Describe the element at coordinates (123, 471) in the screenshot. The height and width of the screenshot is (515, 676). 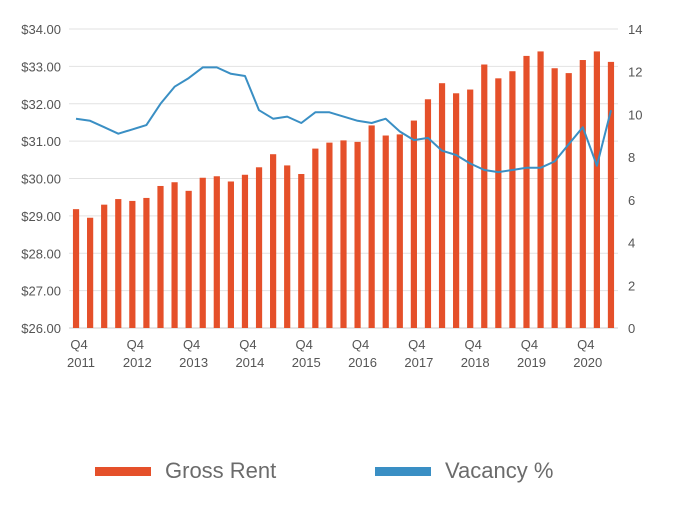
I see `gross-rent-swatch` at that location.